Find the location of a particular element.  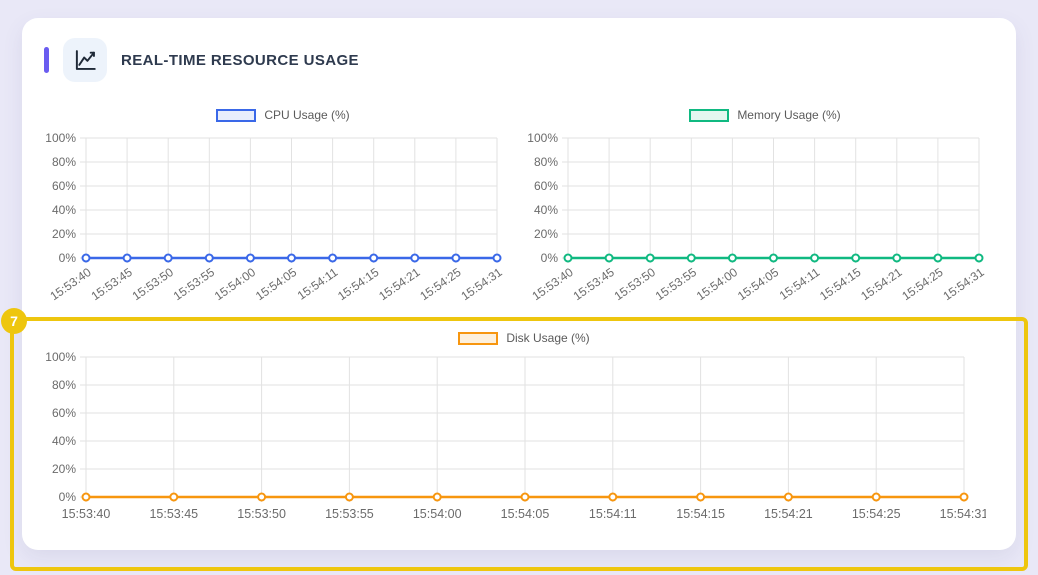

accent-bar is located at coordinates (46, 60).